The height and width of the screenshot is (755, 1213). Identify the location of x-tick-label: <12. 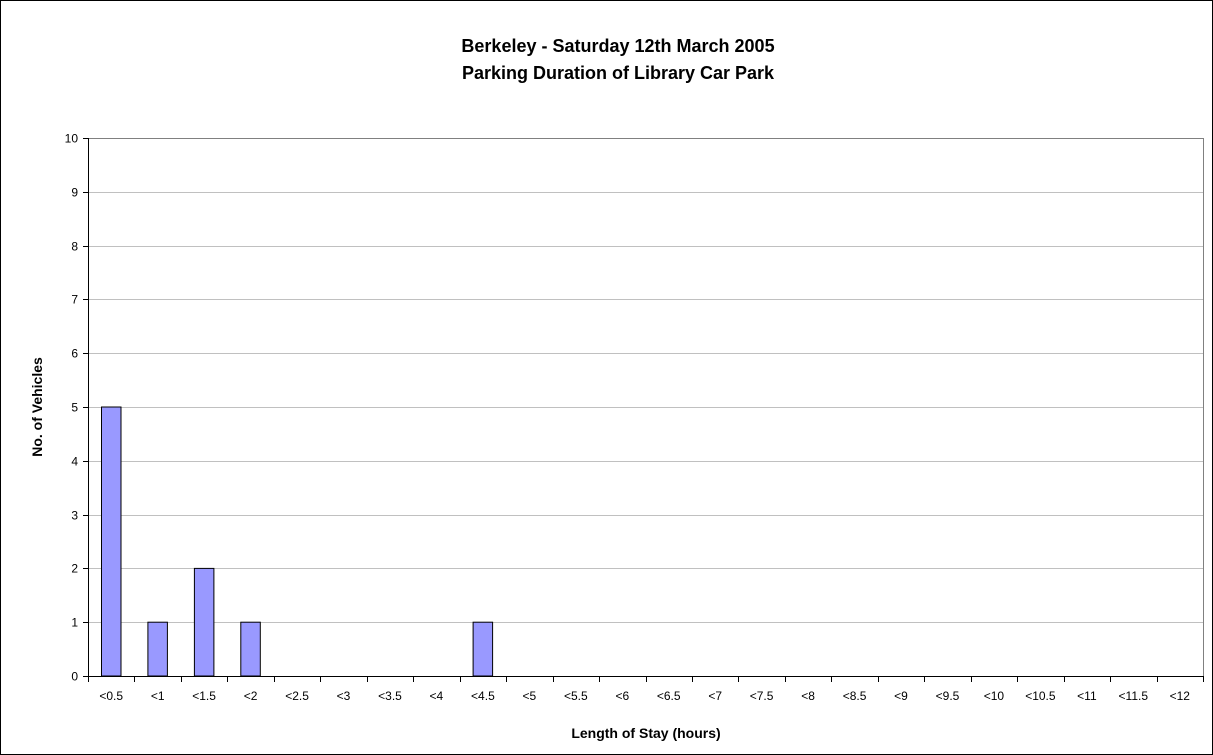
(1180, 696).